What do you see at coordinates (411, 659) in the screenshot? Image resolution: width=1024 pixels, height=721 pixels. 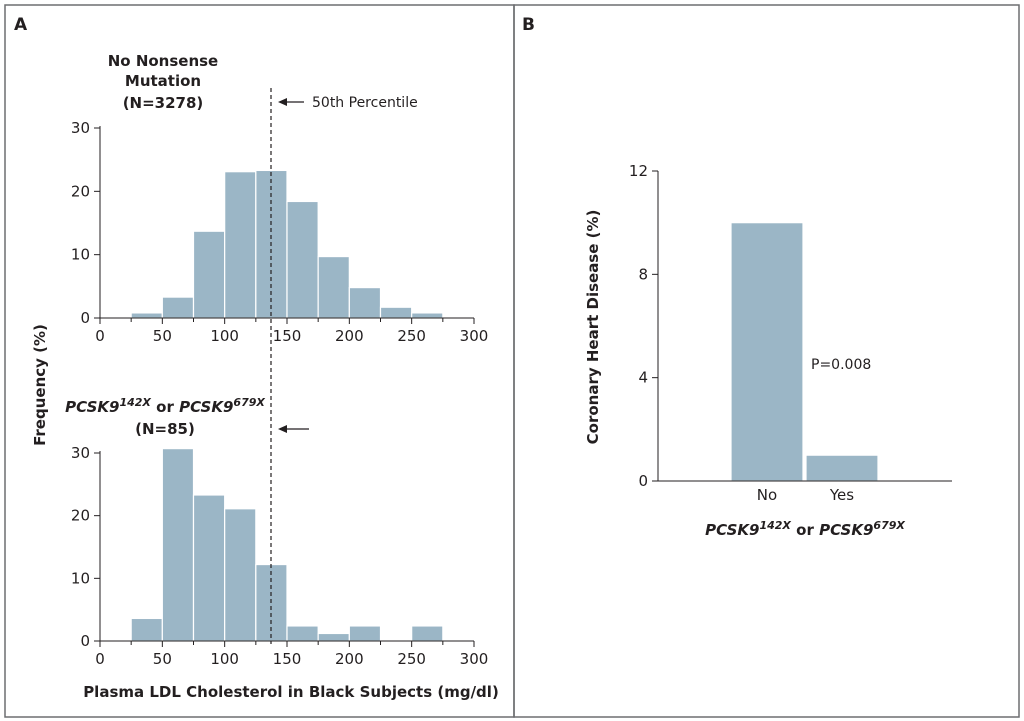 I see `a-bottom-x-tick-label: 250` at bounding box center [411, 659].